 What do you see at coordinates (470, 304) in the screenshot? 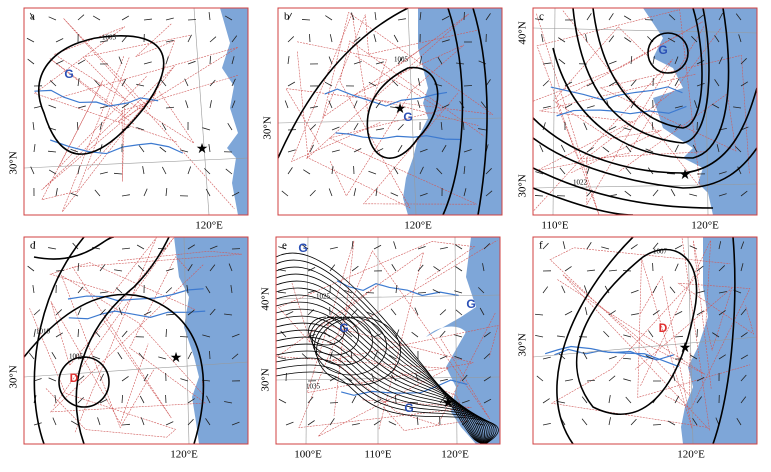
I see `pressure-center: G` at bounding box center [470, 304].